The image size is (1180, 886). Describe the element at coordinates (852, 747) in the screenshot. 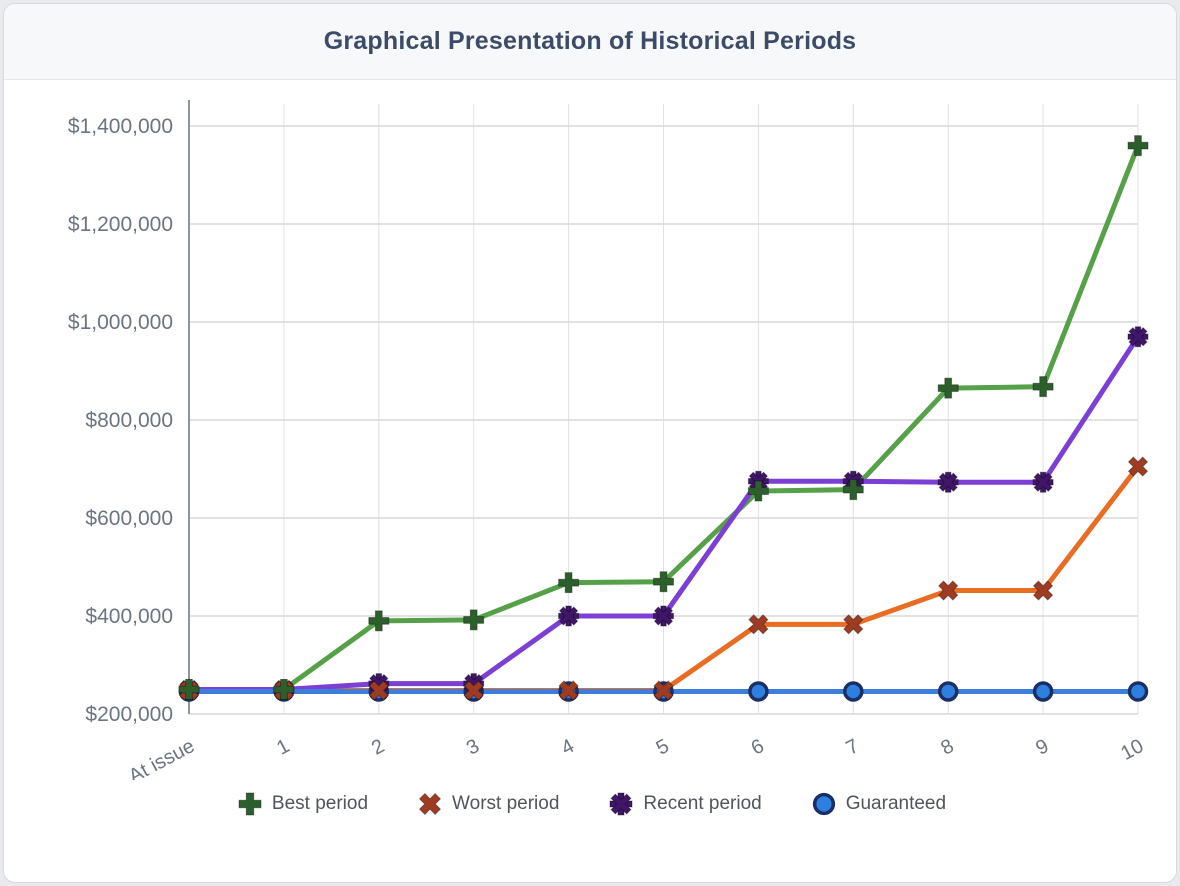

I see `x-axis-tick-label: 7` at that location.